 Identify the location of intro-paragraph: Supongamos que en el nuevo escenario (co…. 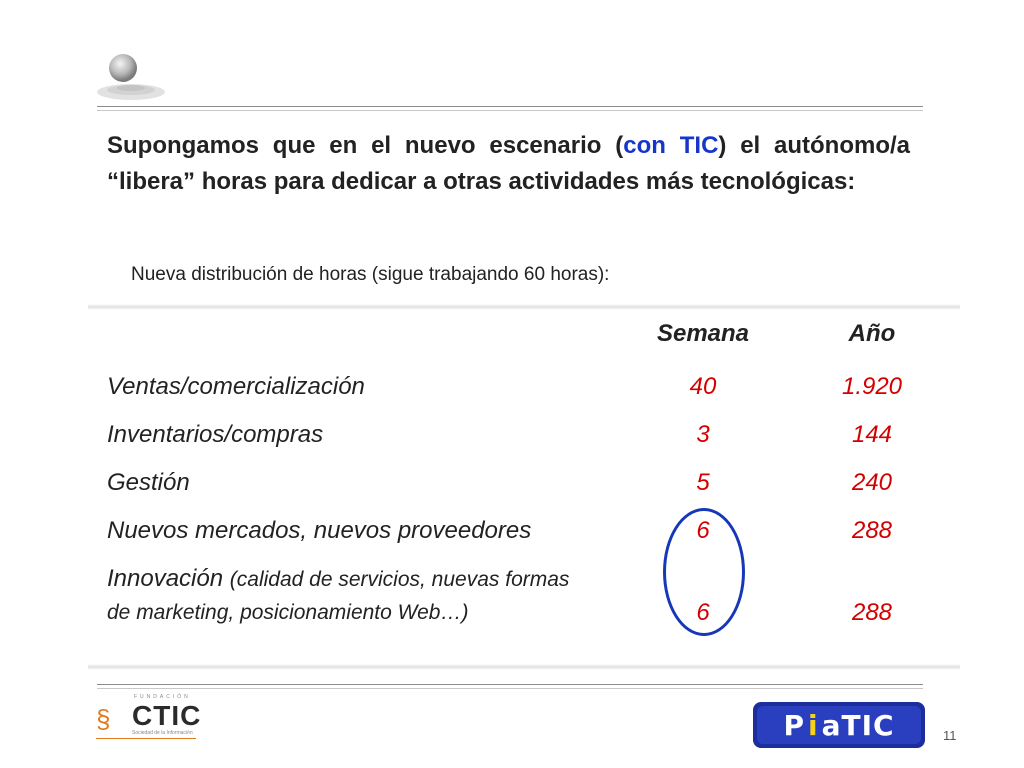
(508, 164).